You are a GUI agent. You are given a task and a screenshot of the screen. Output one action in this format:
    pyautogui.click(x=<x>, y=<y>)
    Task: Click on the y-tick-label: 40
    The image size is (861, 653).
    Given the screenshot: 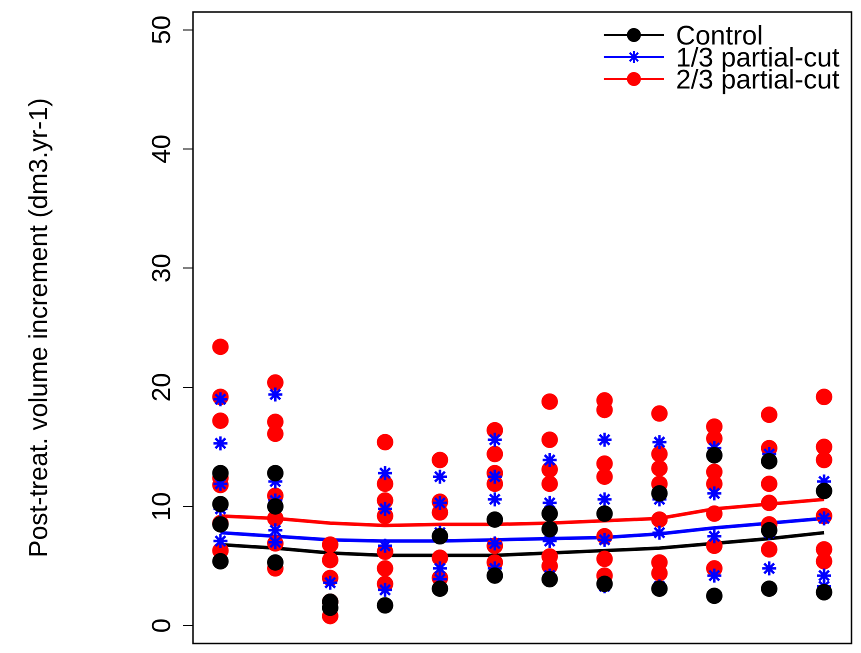 What is the action you would take?
    pyautogui.click(x=161, y=149)
    